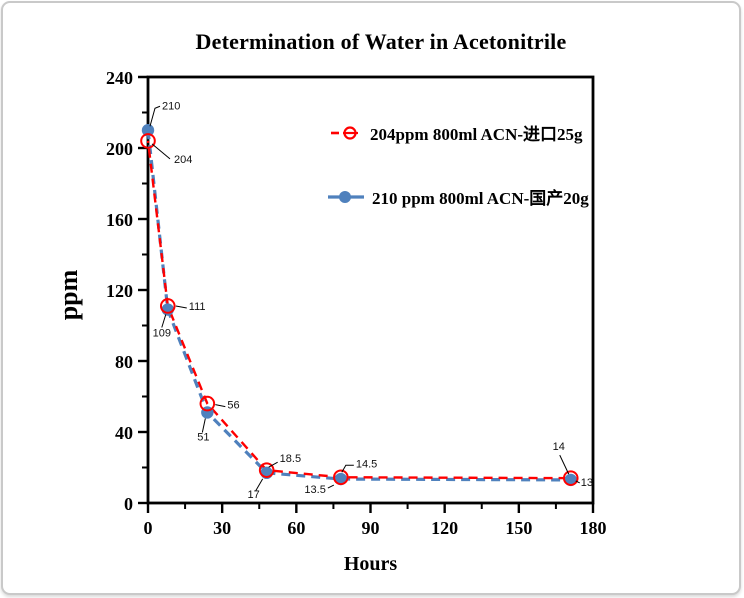 The image size is (744, 598). What do you see at coordinates (124, 433) in the screenshot?
I see `y-axis-tick-label: 40` at bounding box center [124, 433].